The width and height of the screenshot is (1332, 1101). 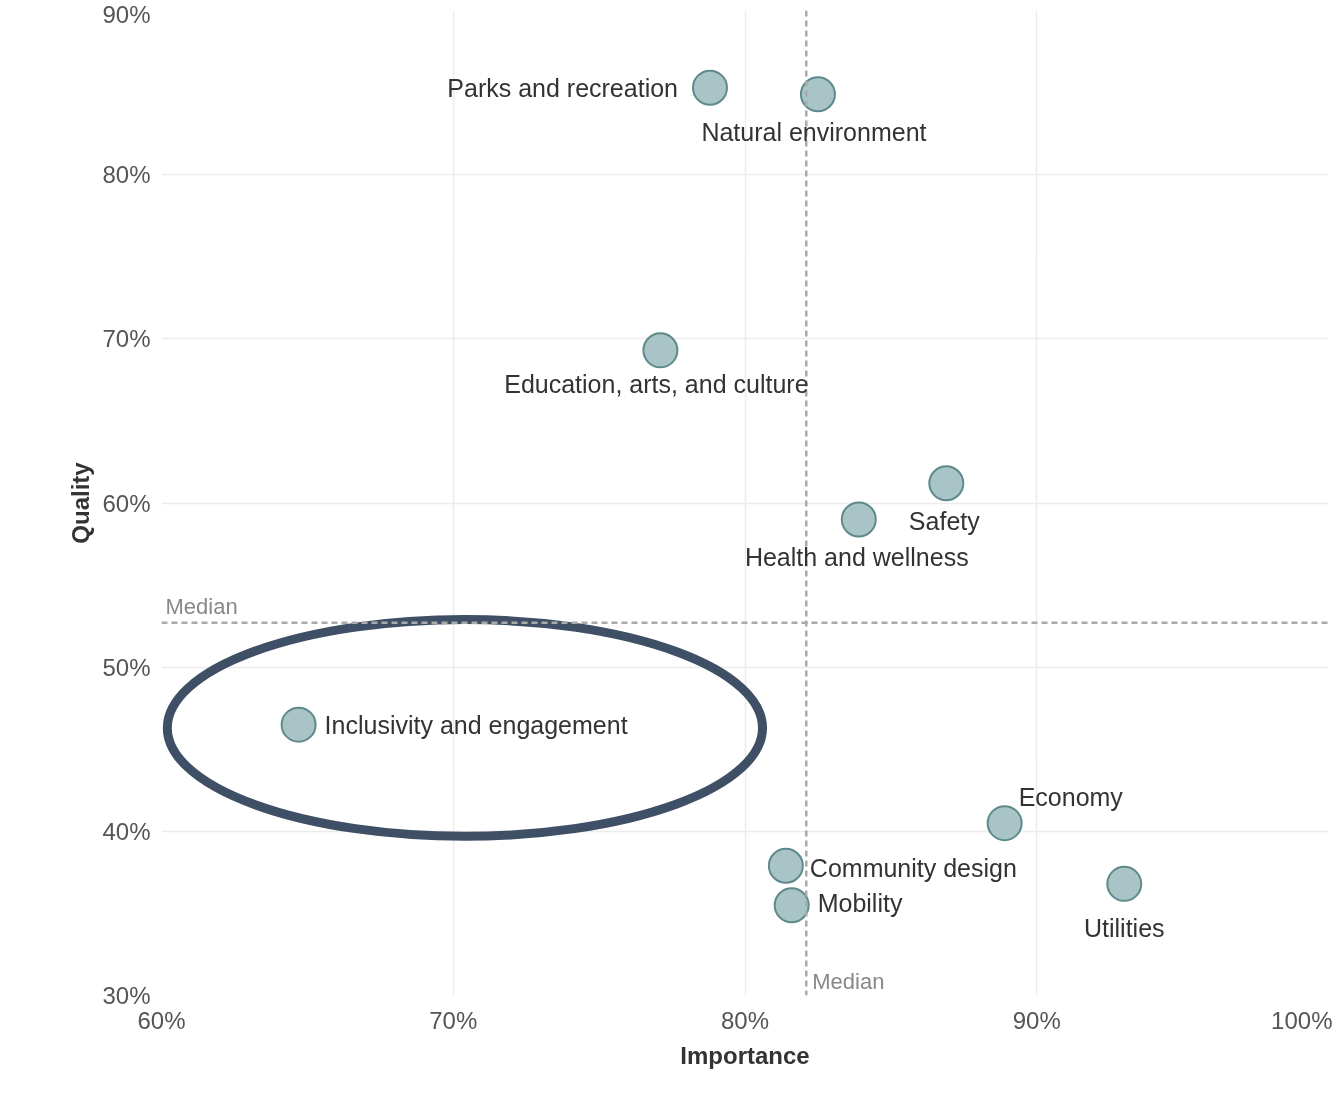 I want to click on y-tick-label: 70%, so click(x=126, y=339).